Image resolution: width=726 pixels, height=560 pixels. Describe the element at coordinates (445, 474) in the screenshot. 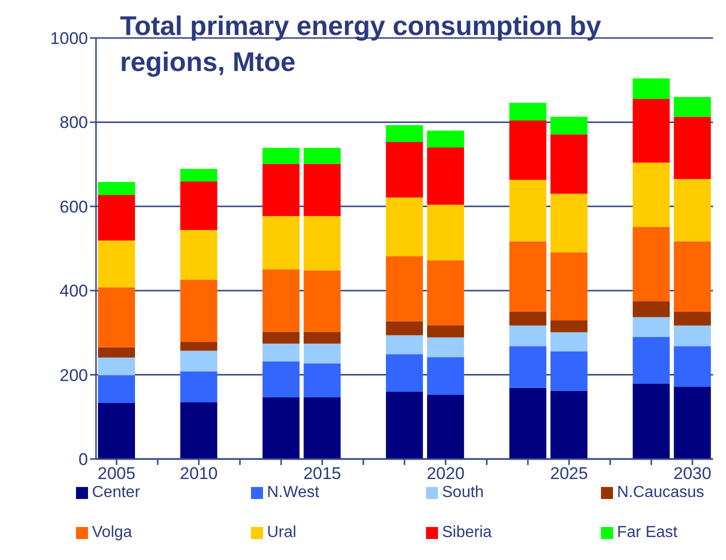

I see `x-tick-label: 2020` at that location.